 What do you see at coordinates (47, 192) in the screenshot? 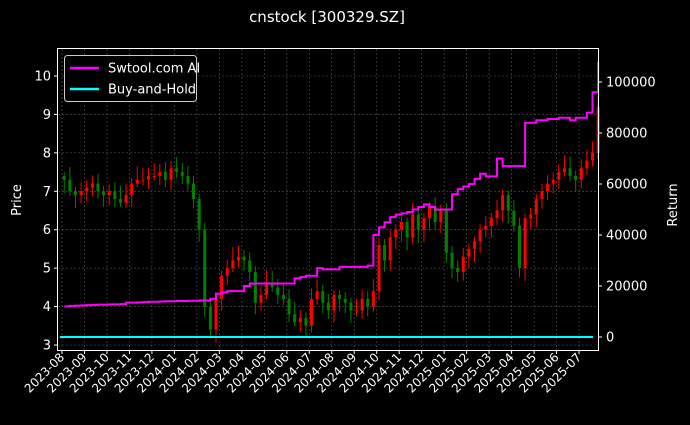
I see `y-tick-label: 7` at bounding box center [47, 192].